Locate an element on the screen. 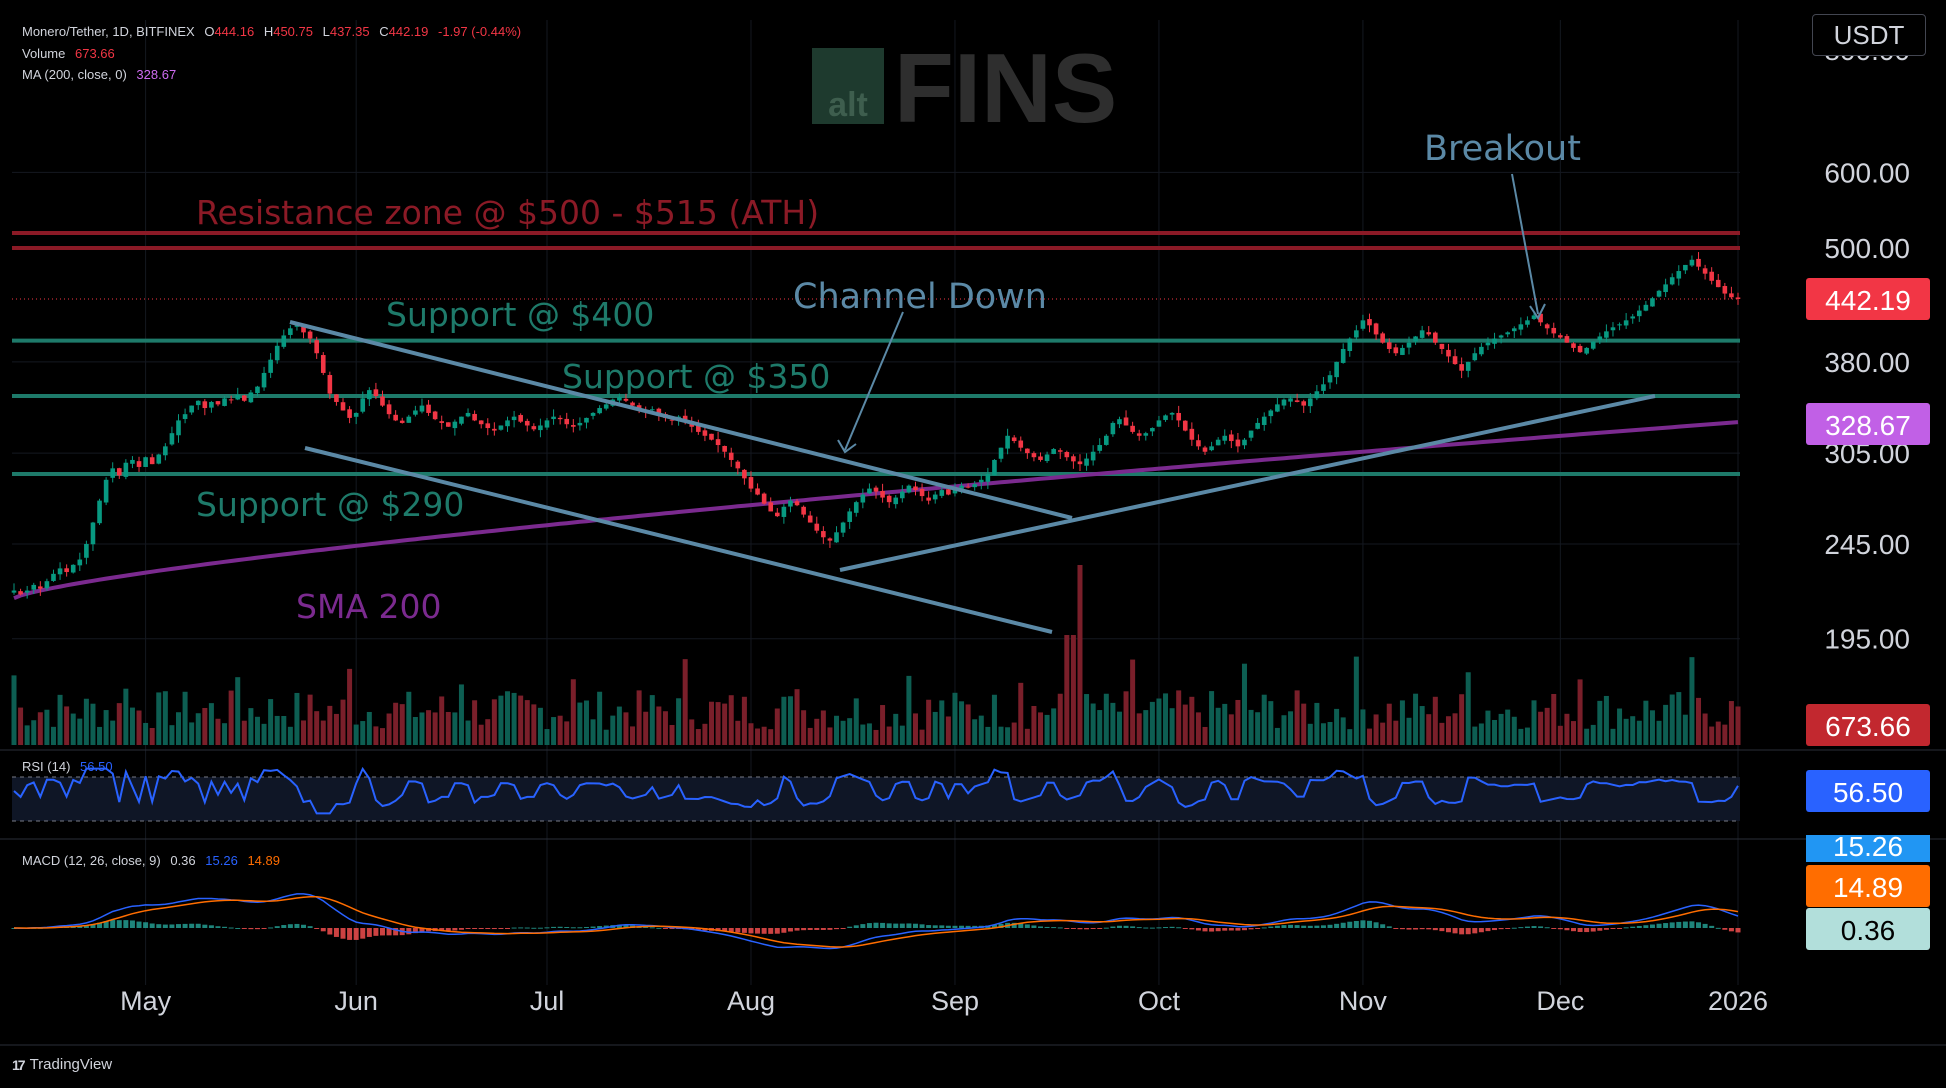 The width and height of the screenshot is (1946, 1088). x-tick-label-6: Nov is located at coordinates (1363, 1001).